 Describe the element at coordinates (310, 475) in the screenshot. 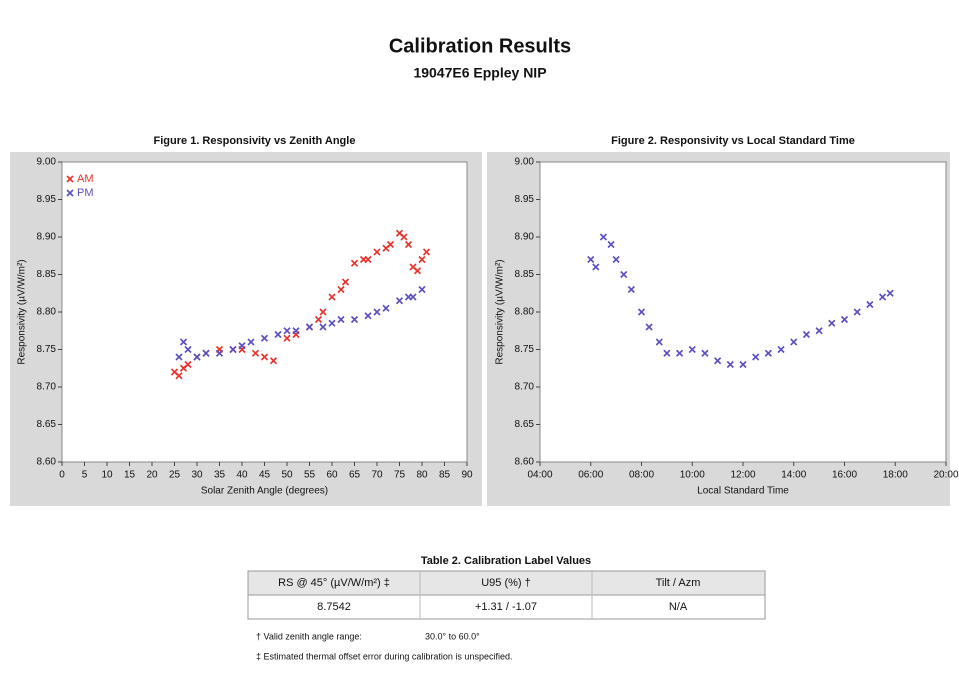

I see `x-tick-label: 55` at that location.